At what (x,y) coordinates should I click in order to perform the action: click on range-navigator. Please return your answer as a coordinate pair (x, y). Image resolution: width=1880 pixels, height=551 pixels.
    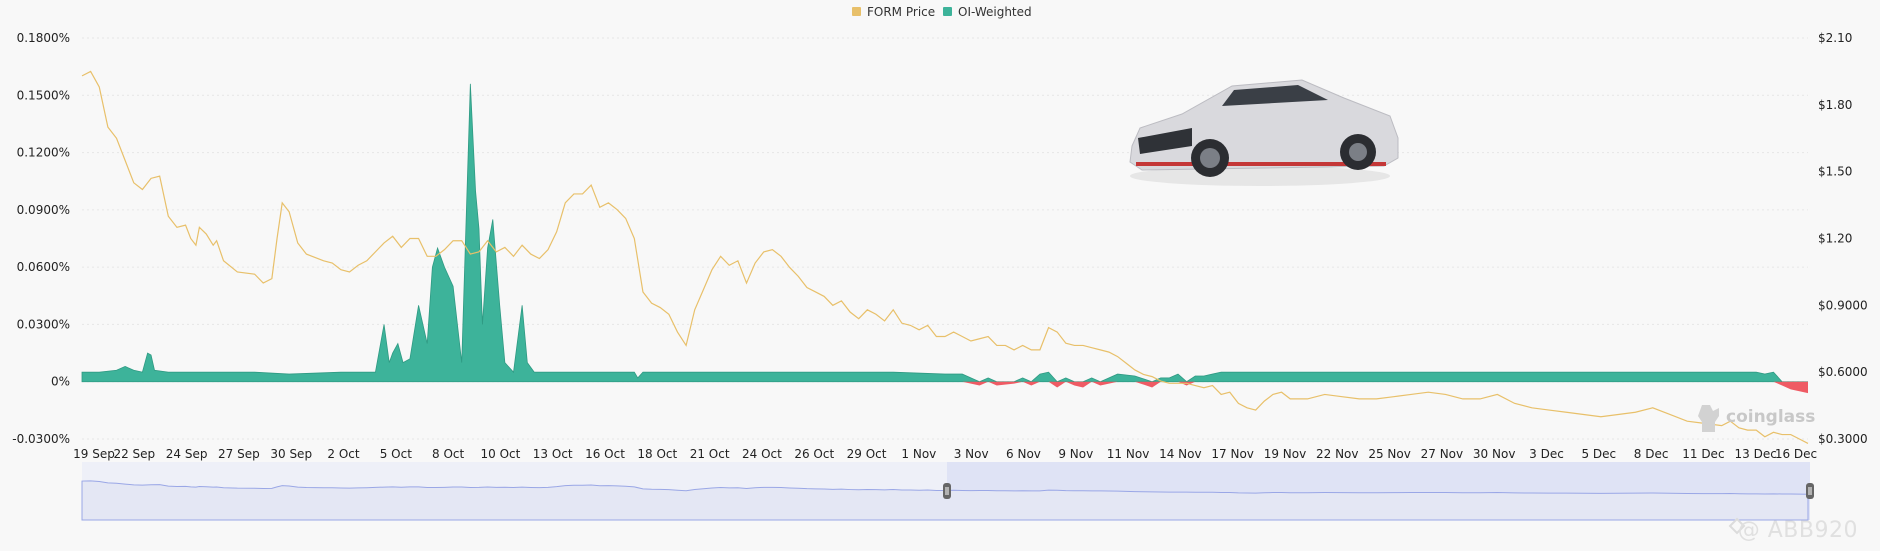
    Looking at the image, I should click on (947, 491).